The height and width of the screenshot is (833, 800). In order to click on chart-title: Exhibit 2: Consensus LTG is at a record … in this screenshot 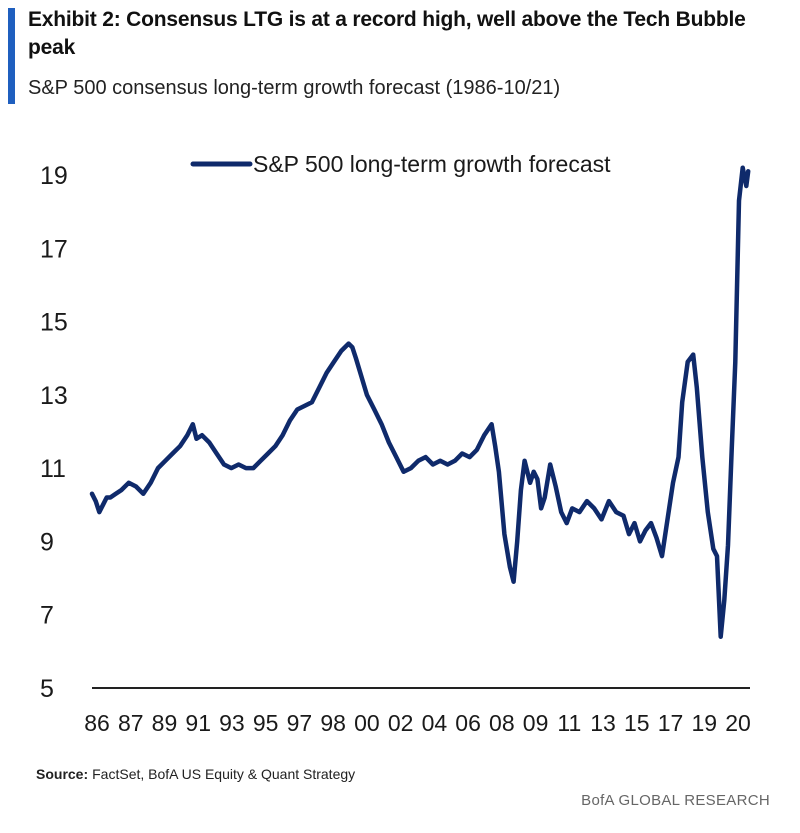, I will do `click(387, 33)`.